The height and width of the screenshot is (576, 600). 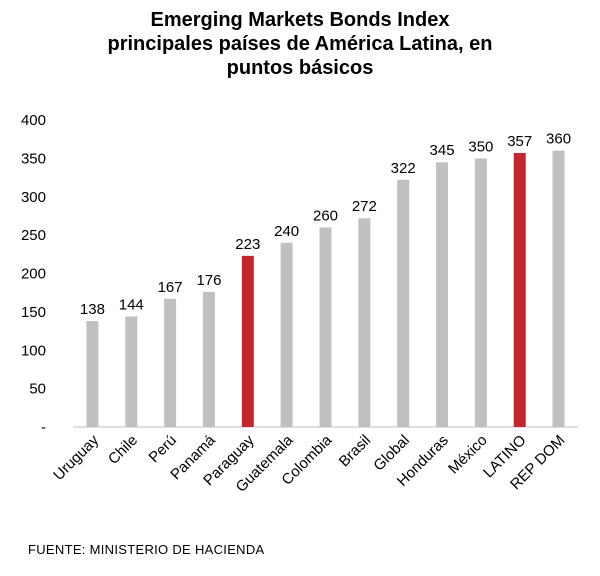 I want to click on data-label: 144, so click(x=131, y=304).